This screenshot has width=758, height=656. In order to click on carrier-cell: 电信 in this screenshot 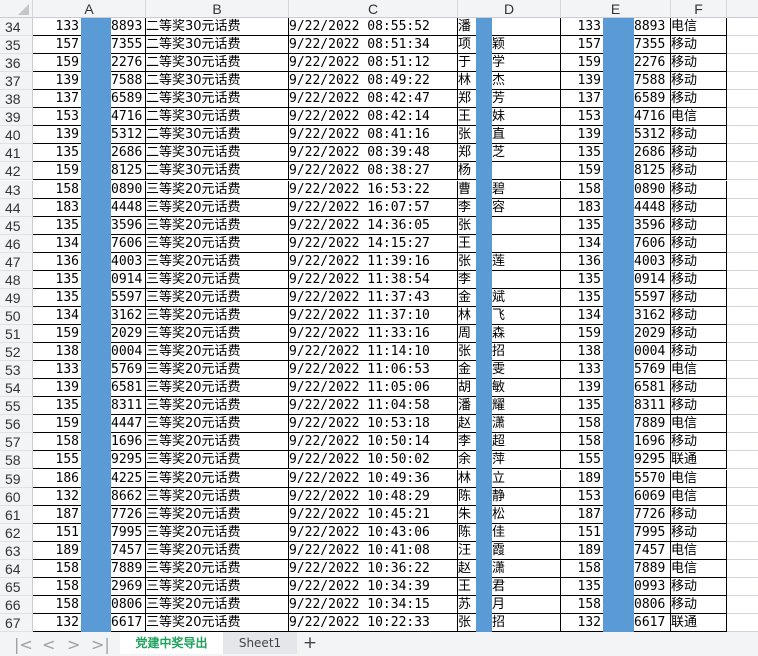, I will do `click(699, 568)`.